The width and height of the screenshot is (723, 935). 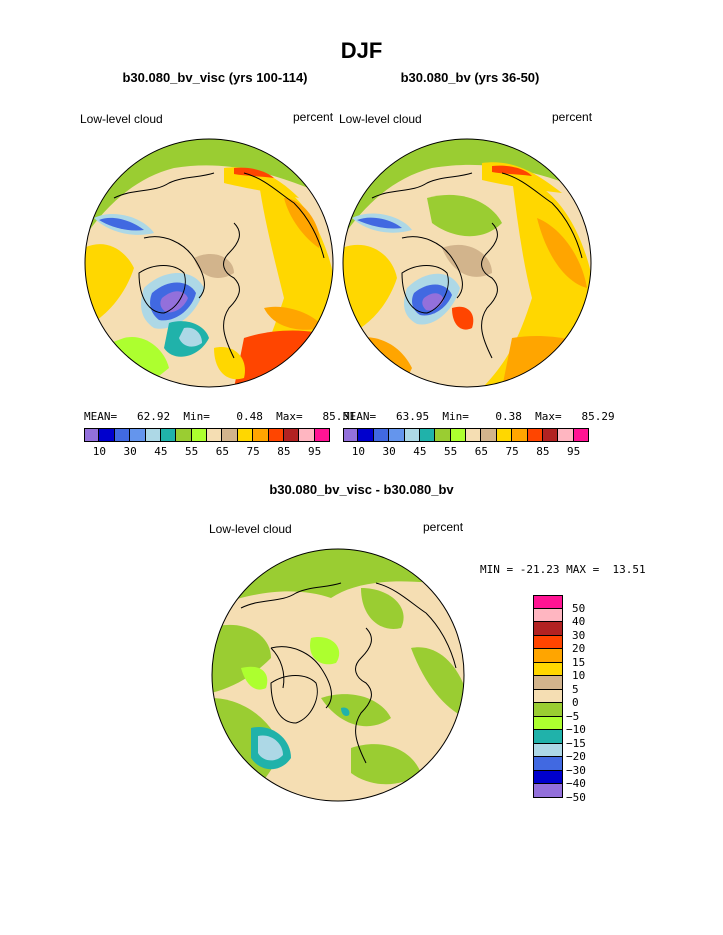 I want to click on panel-2-polar-map, so click(x=467, y=263).